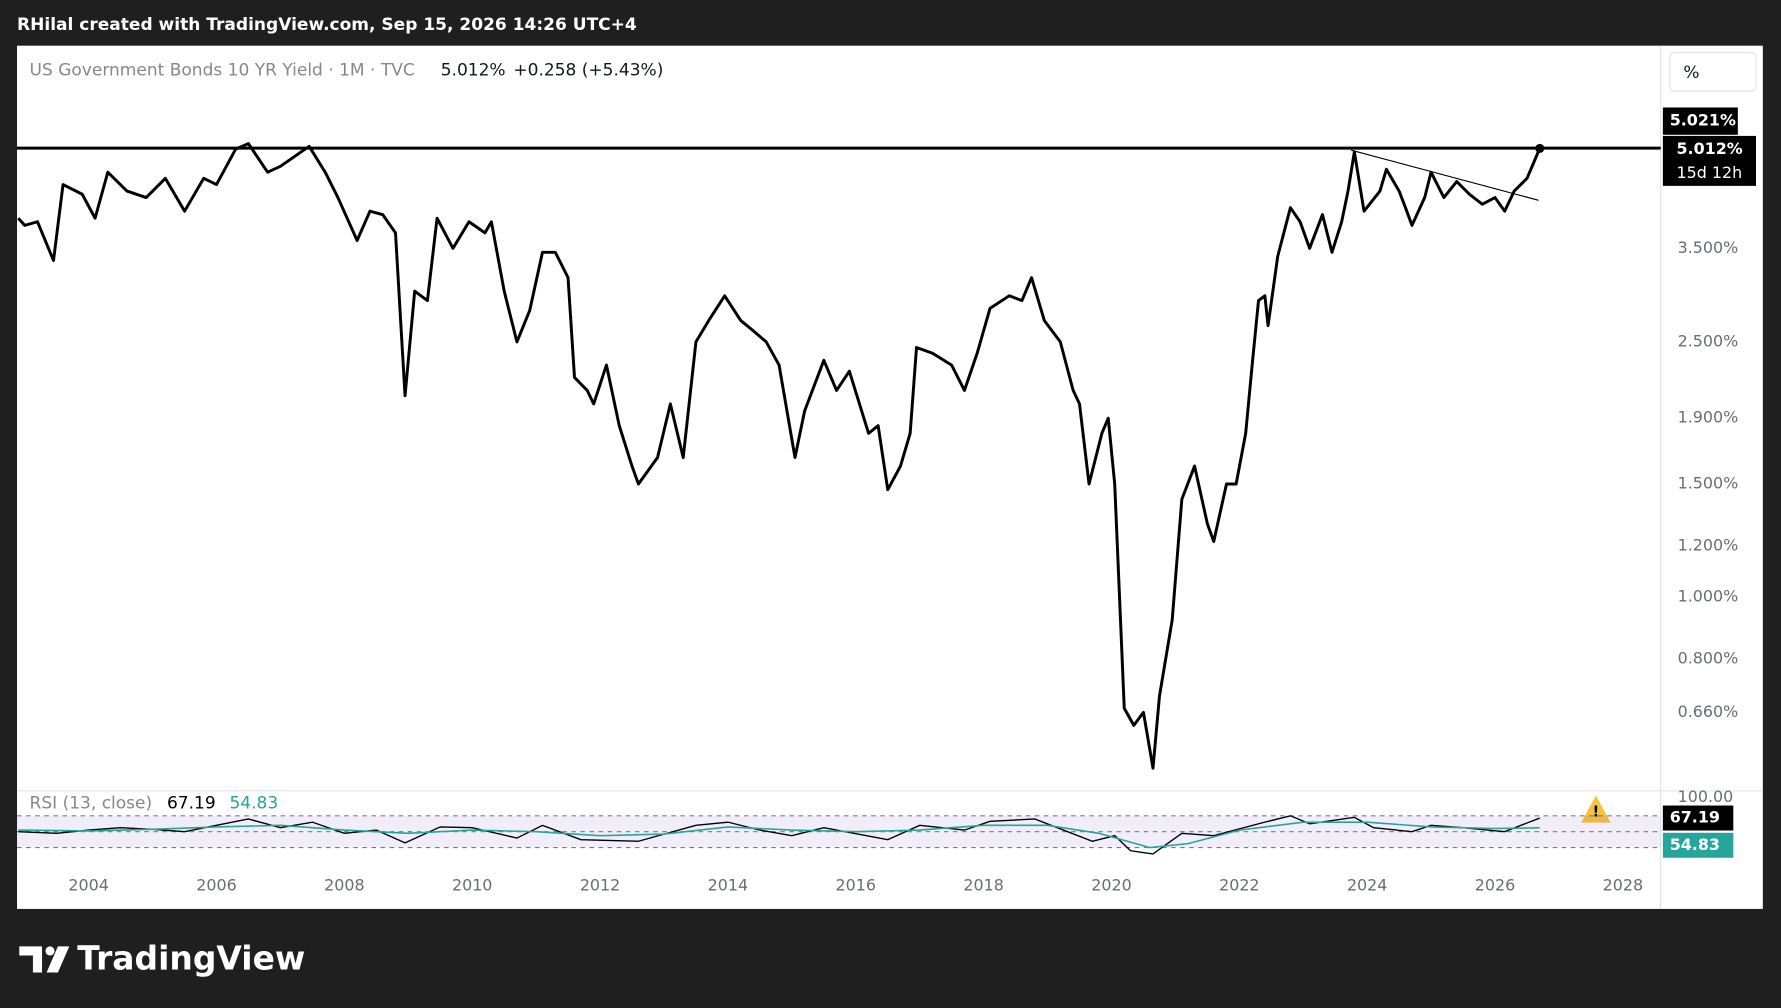 This screenshot has width=1781, height=1008. I want to click on y-tick-label: 3.500%, so click(1708, 247).